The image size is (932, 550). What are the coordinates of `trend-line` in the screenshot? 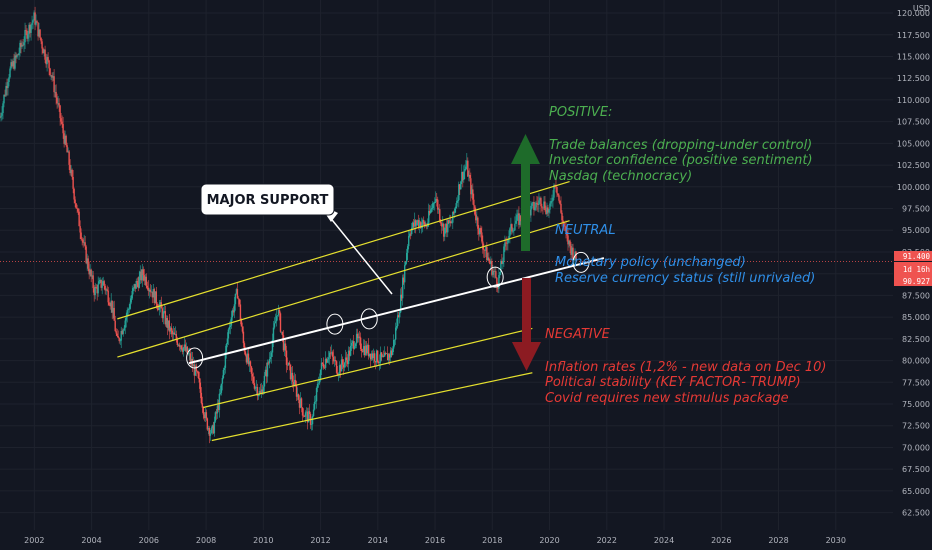 It's located at (343, 250).